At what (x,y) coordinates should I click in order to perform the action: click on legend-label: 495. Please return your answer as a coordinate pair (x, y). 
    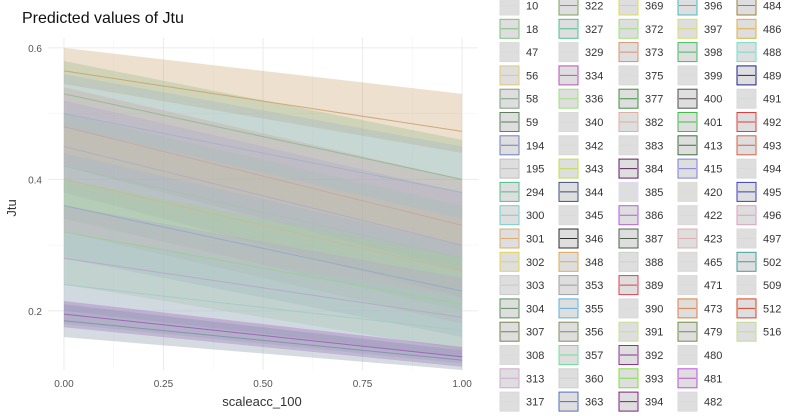
    Looking at the image, I should click on (772, 193).